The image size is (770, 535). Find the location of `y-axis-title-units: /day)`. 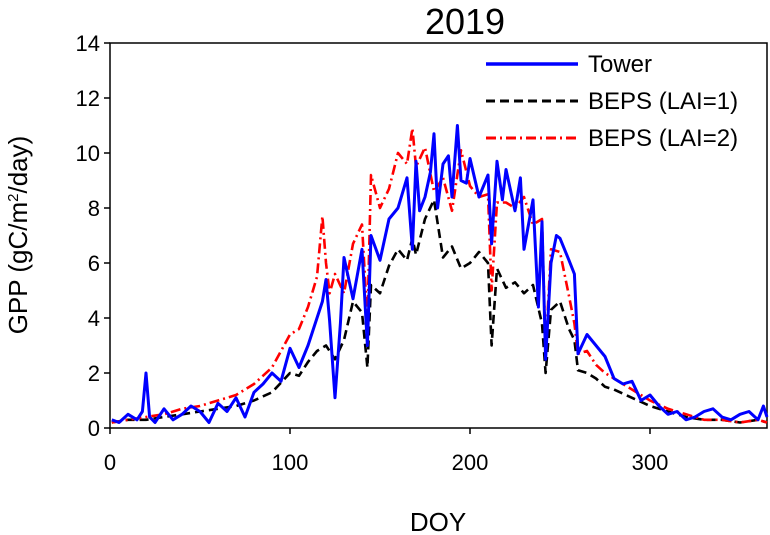

y-axis-title-units: /day) is located at coordinates (18, 165).